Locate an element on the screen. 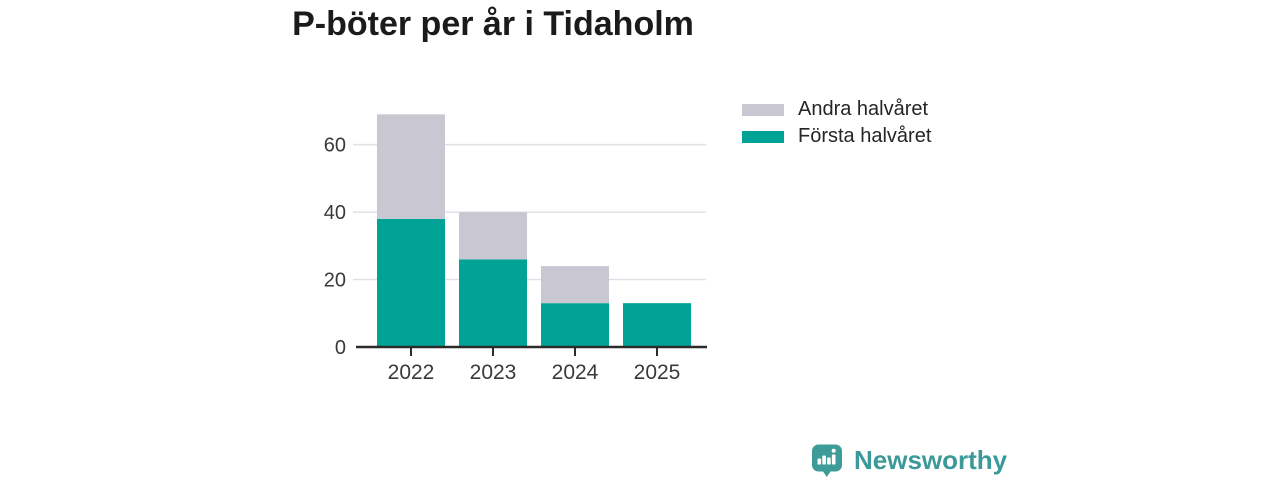 The width and height of the screenshot is (1280, 480). bar-2024-andra is located at coordinates (575, 285).